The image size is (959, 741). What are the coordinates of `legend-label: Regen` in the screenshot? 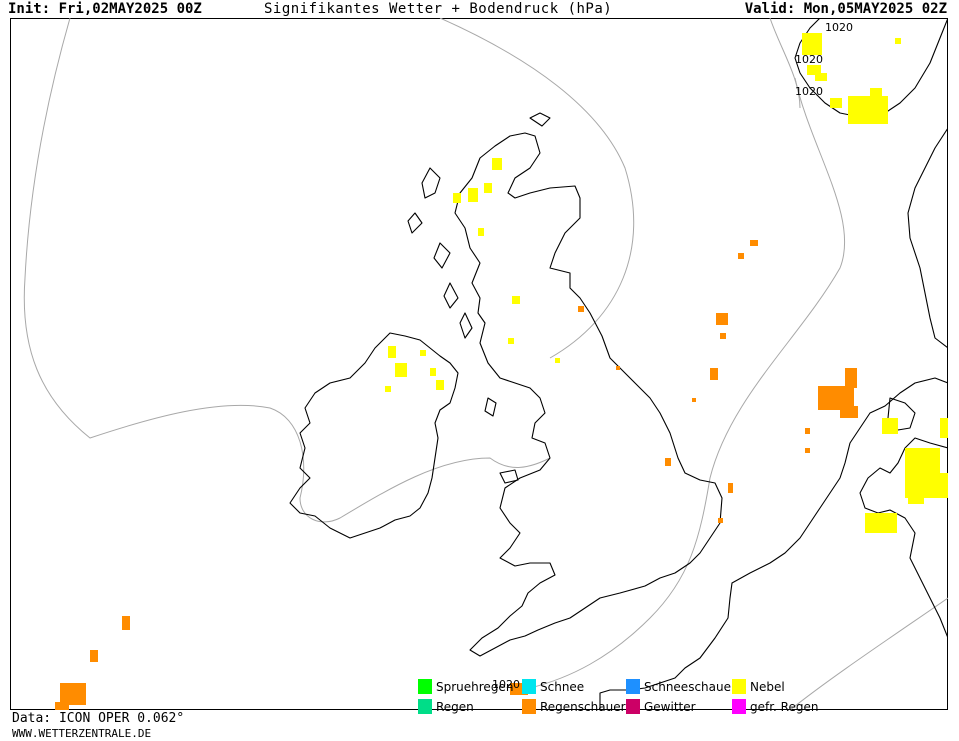 It's located at (455, 707).